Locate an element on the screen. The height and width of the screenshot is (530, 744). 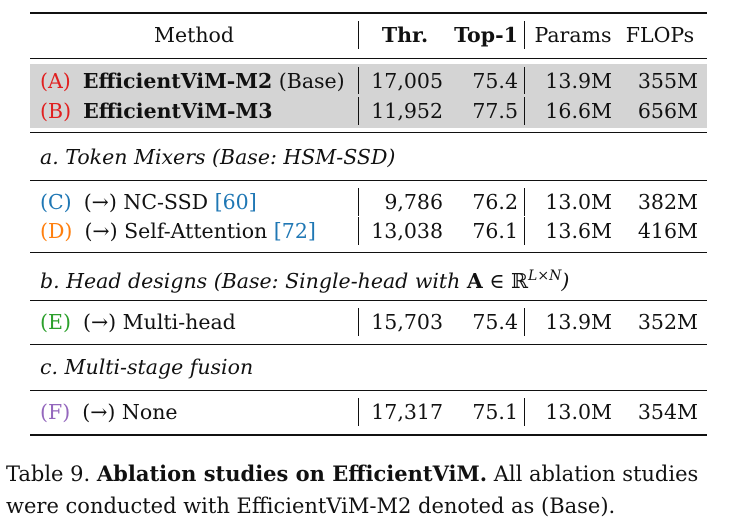
section-c-rule is located at coordinates (368, 390).